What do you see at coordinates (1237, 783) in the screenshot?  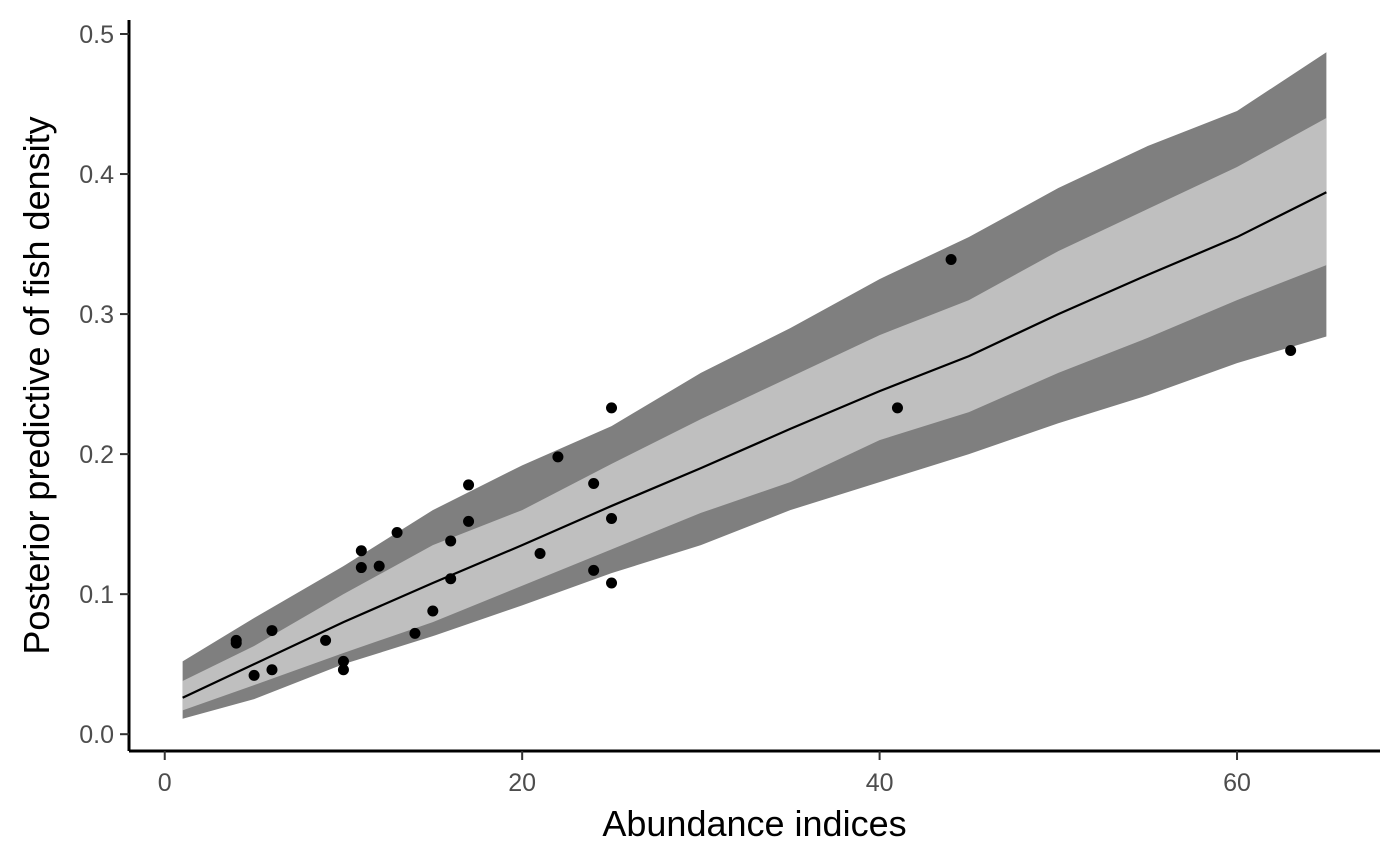 I see `x-tick-label: 60` at bounding box center [1237, 783].